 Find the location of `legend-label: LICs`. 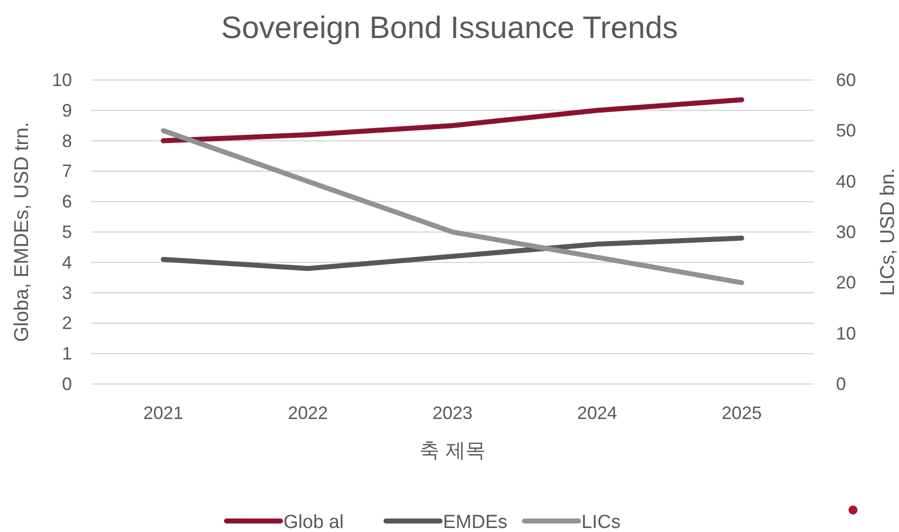

legend-label: LICs is located at coordinates (601, 522).